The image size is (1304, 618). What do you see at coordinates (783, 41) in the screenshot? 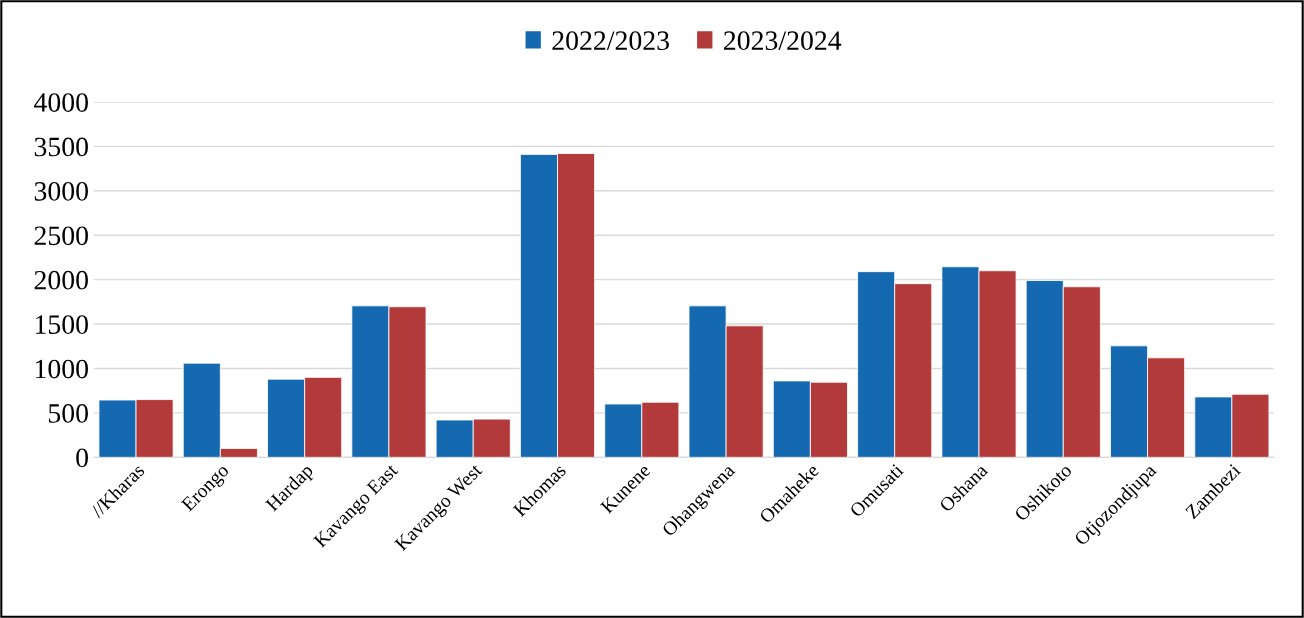
I see `legend-label: 2023/2024` at bounding box center [783, 41].